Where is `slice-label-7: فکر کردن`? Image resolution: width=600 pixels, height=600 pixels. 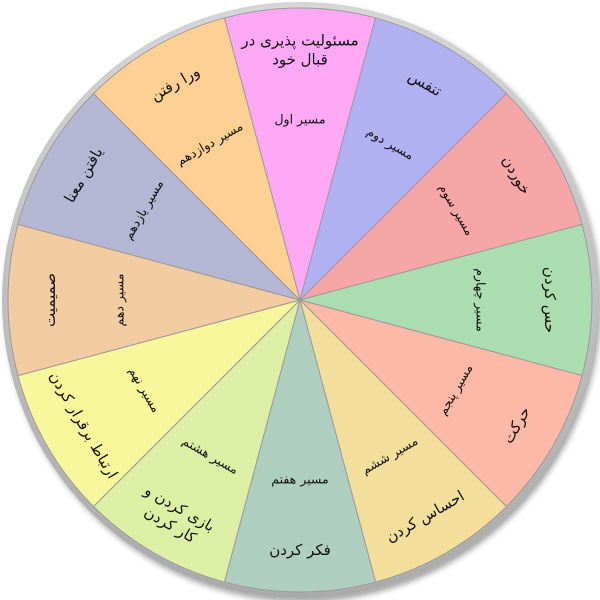 slice-label-7: فکر کردن is located at coordinates (300, 550).